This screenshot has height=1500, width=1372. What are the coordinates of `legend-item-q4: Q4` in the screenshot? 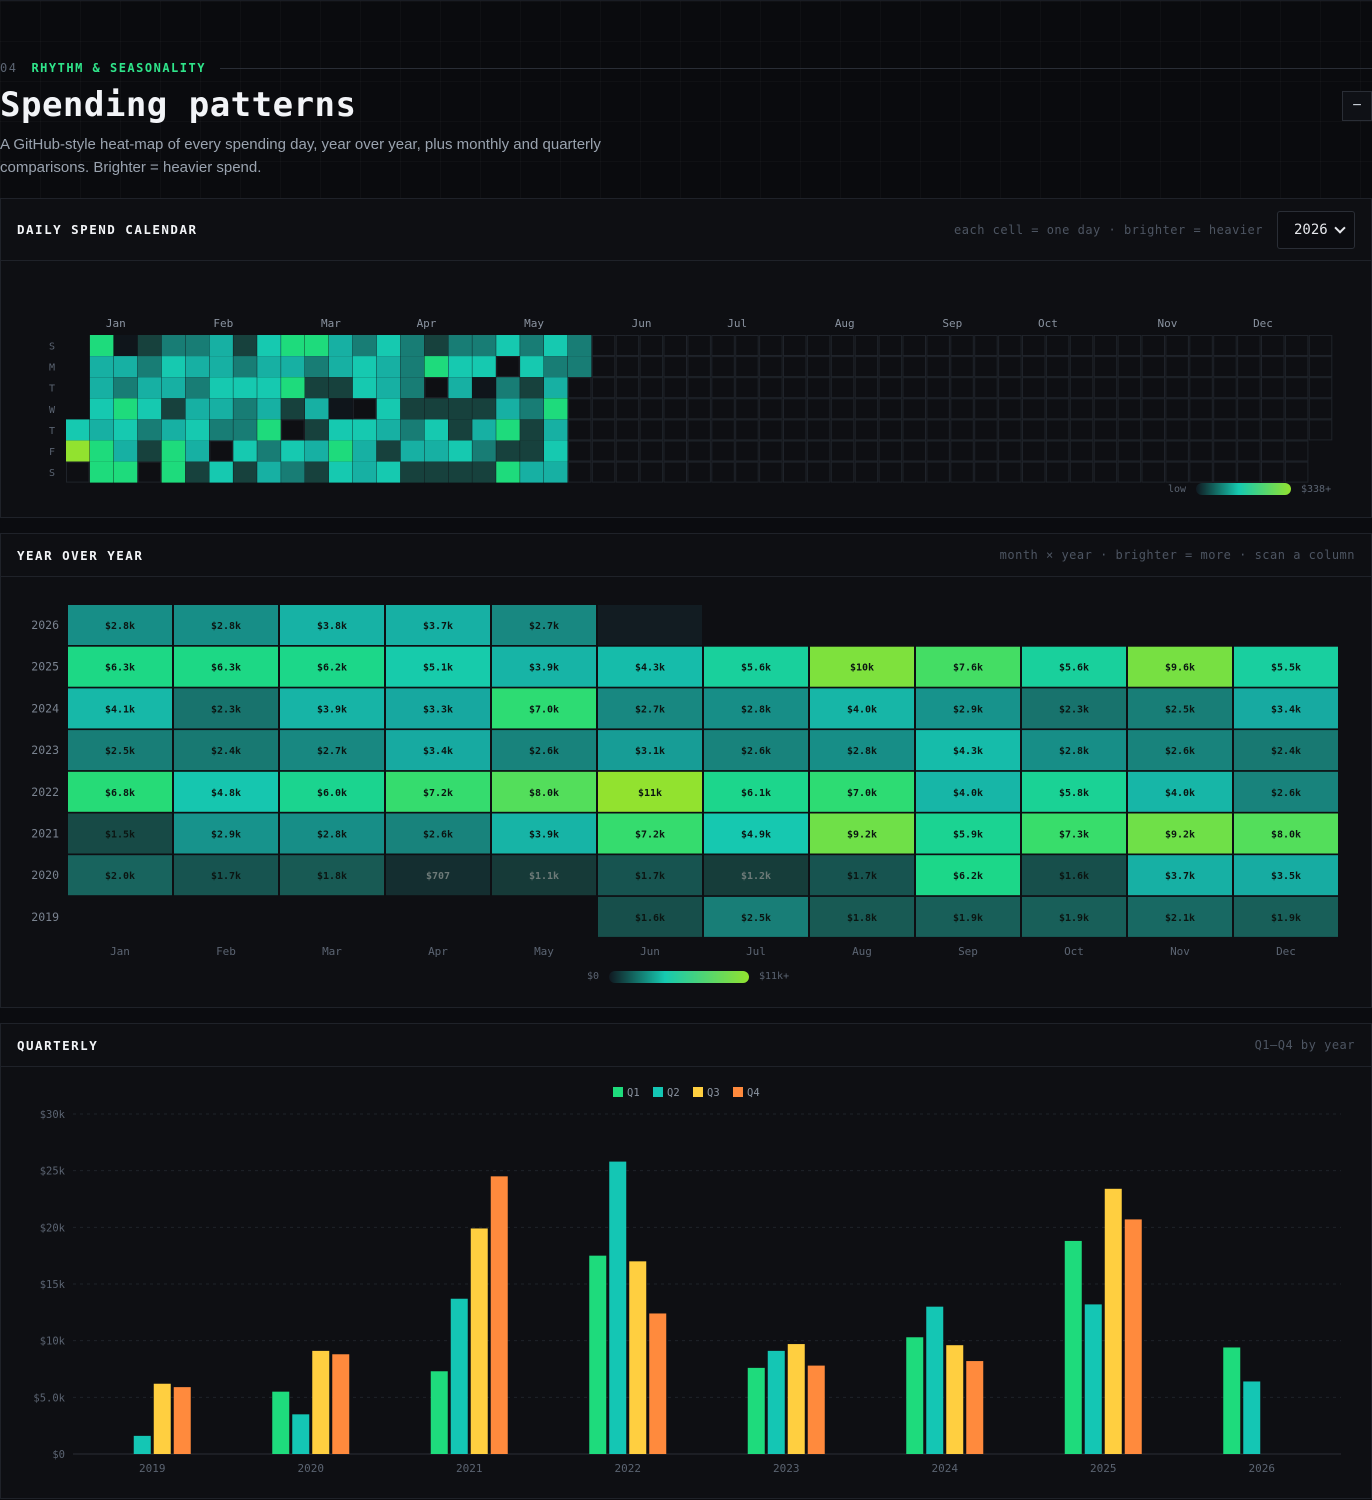 It's located at (746, 1093).